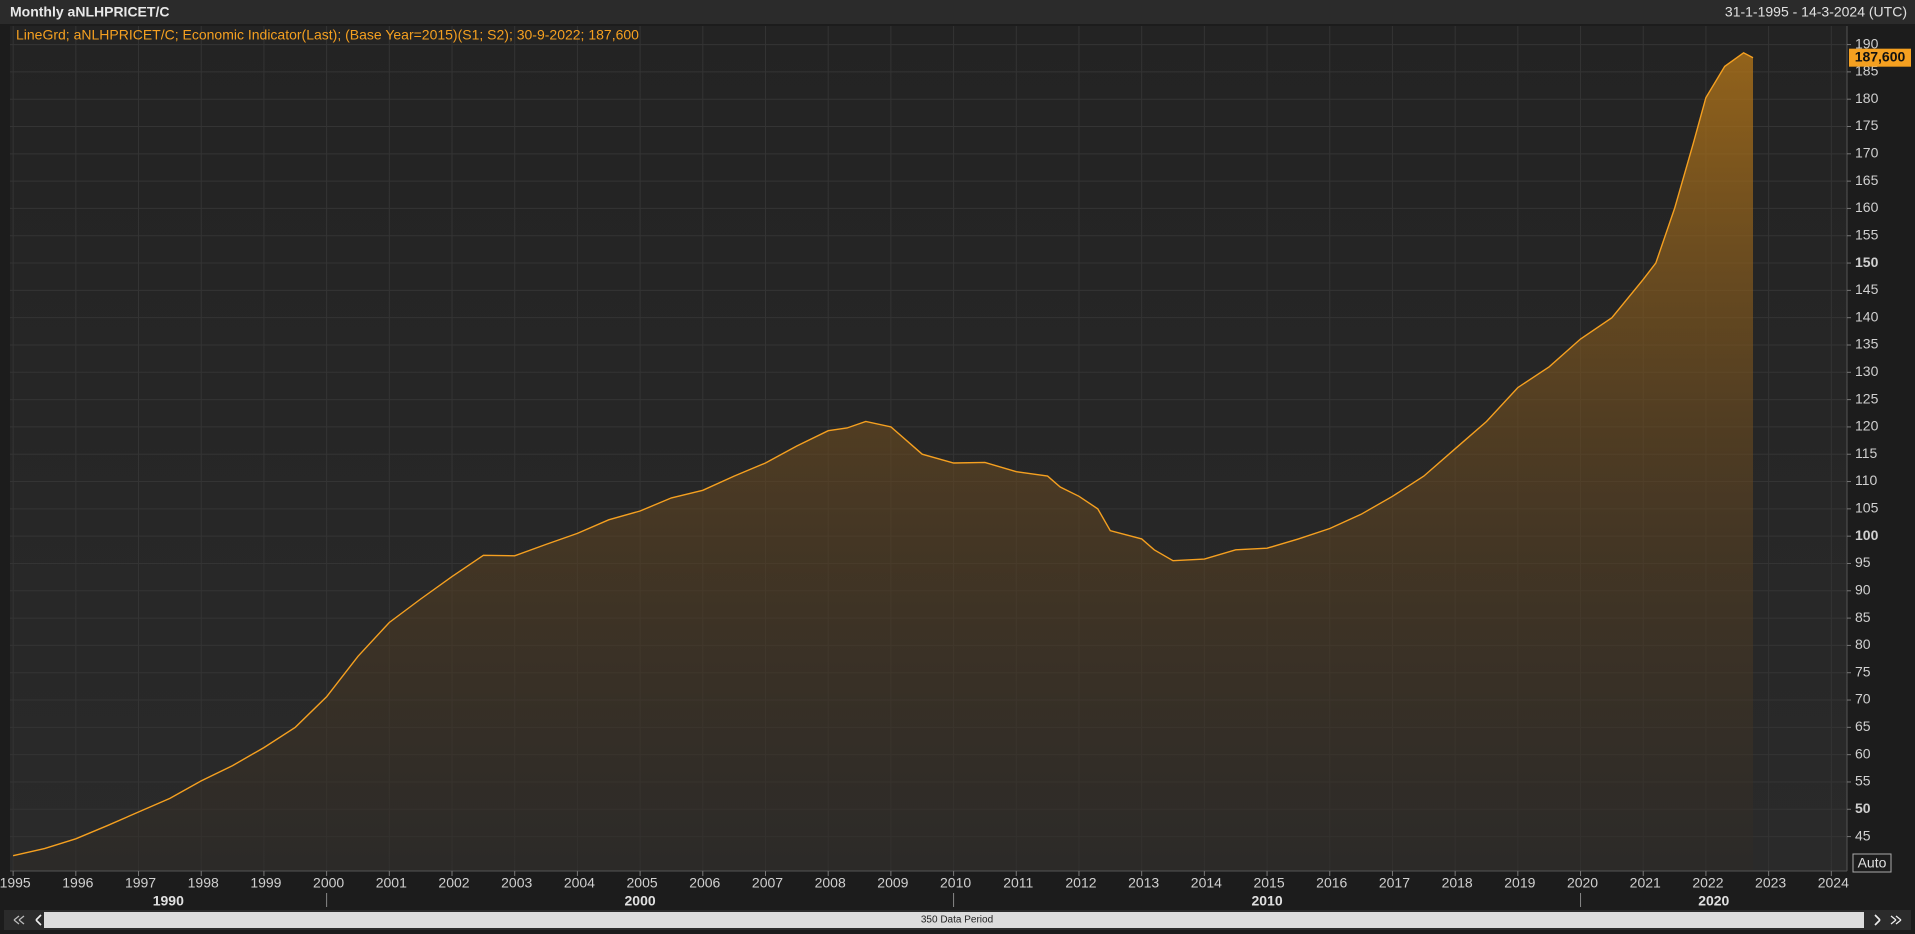 Image resolution: width=1915 pixels, height=934 pixels. Describe the element at coordinates (516, 883) in the screenshot. I see `x-tick-label: 2003` at that location.